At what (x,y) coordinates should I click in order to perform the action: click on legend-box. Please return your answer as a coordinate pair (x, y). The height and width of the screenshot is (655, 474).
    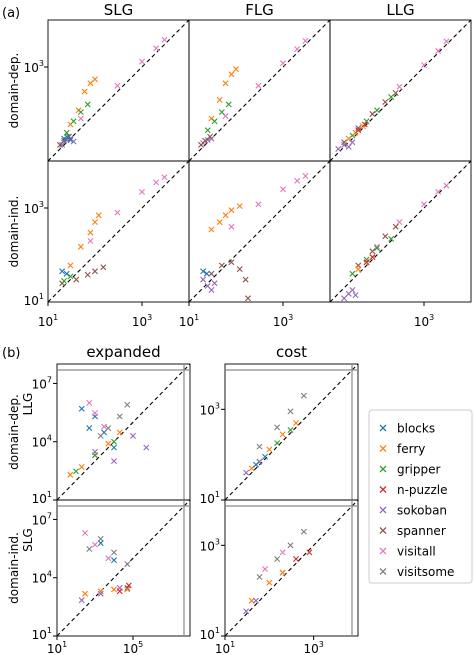
    Looking at the image, I should click on (420, 496).